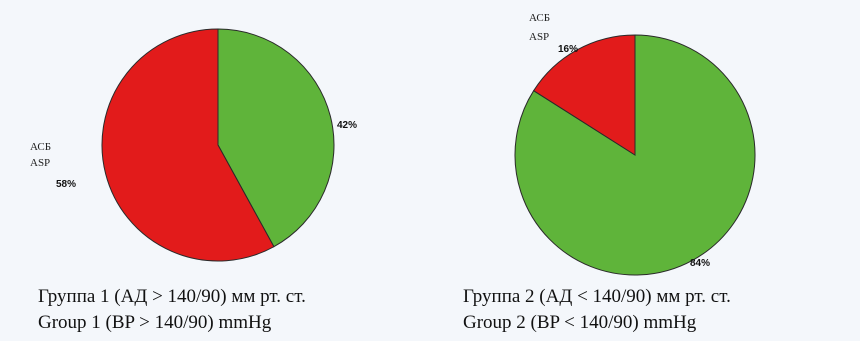 The width and height of the screenshot is (860, 341). Describe the element at coordinates (539, 18) in the screenshot. I see `pie2-asp-label-ru: АСБ` at that location.